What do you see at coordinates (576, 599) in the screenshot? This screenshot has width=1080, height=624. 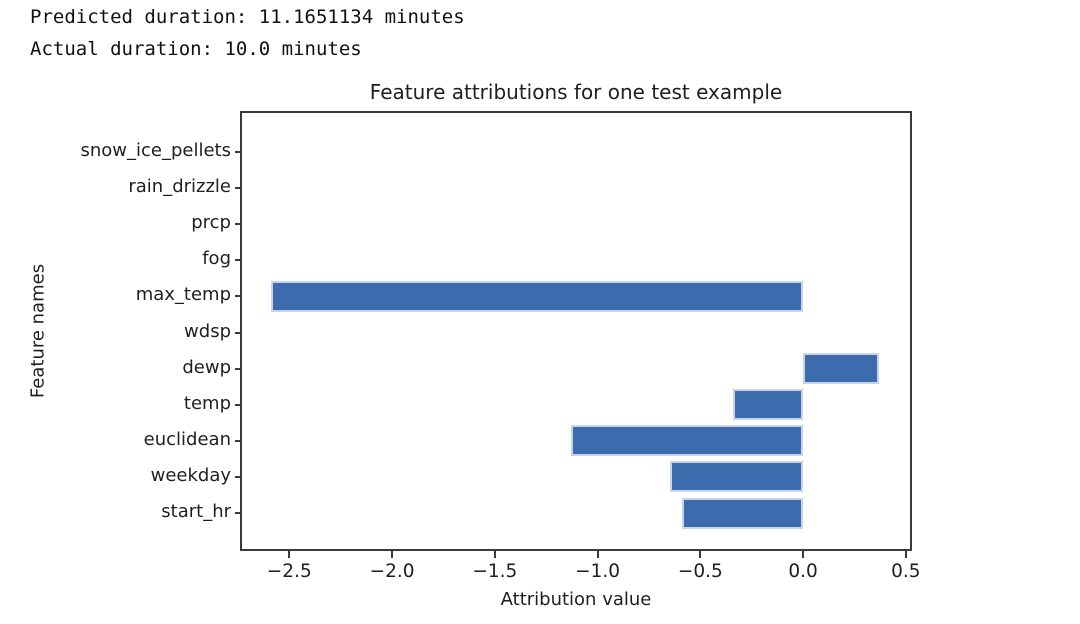 I see `x-axis-label: Attribution value` at bounding box center [576, 599].